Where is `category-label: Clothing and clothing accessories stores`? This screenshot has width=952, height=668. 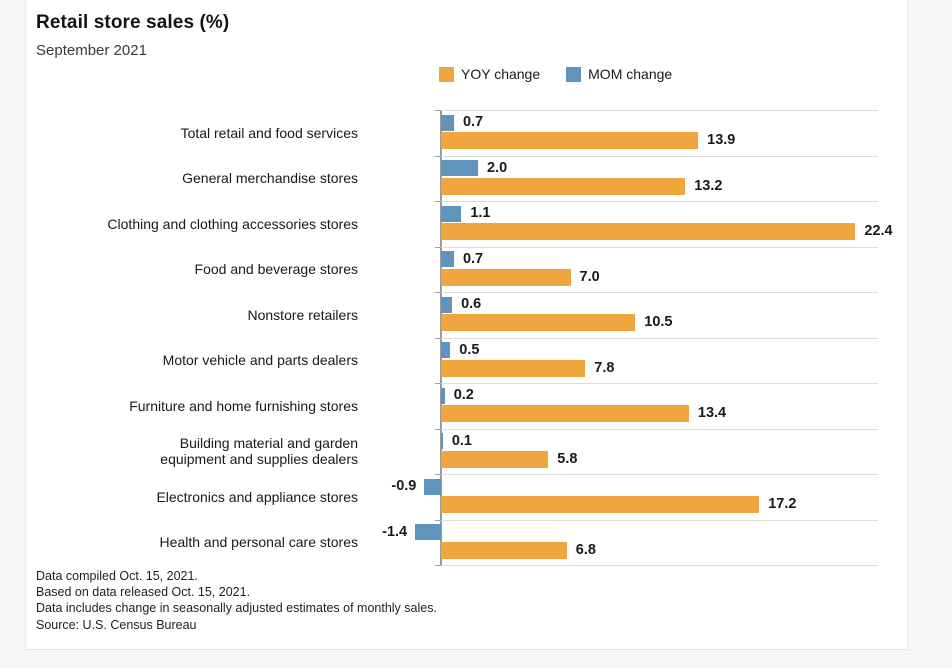
category-label: Clothing and clothing accessories stores is located at coordinates (232, 223).